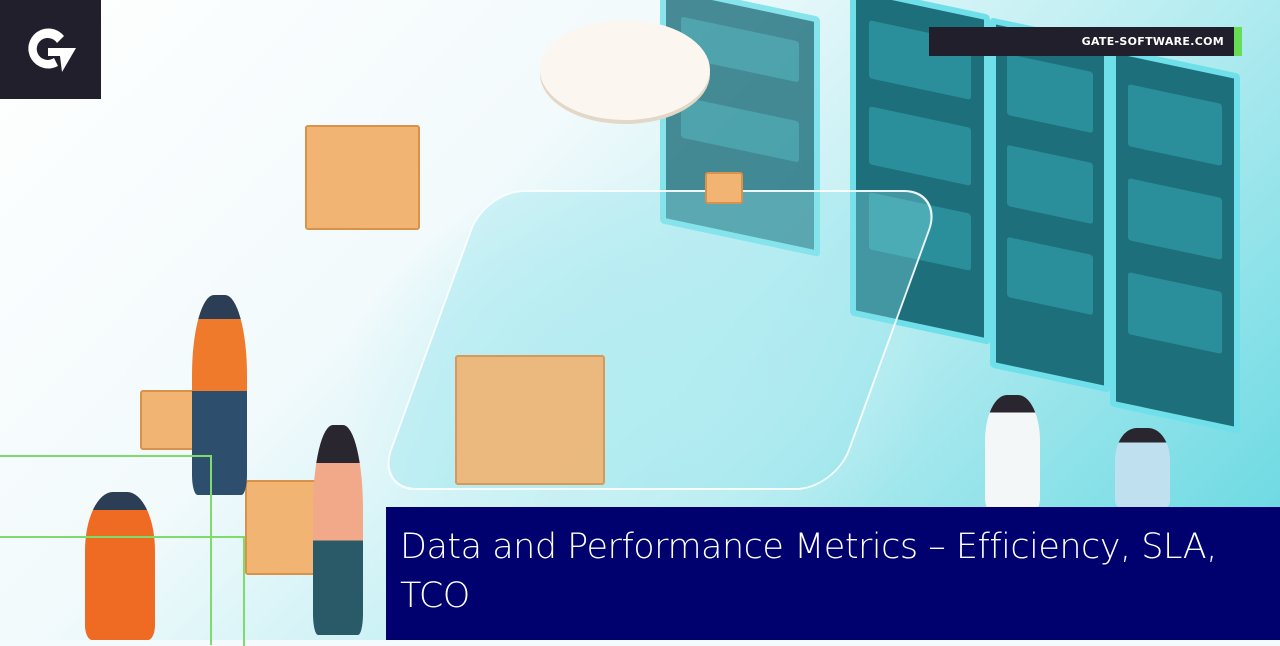 The height and width of the screenshot is (646, 1280). I want to click on brand-logo, so click(50, 49).